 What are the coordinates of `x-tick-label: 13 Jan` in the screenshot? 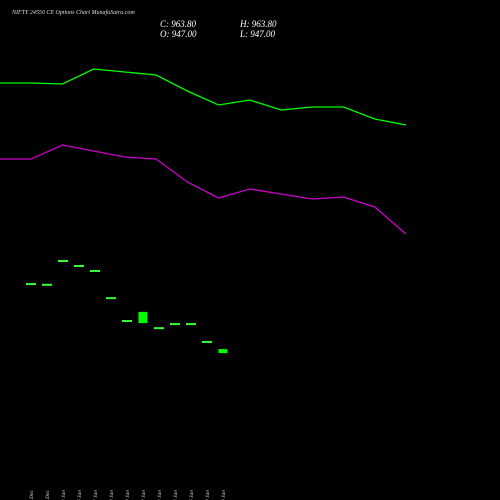 It's located at (160, 495).